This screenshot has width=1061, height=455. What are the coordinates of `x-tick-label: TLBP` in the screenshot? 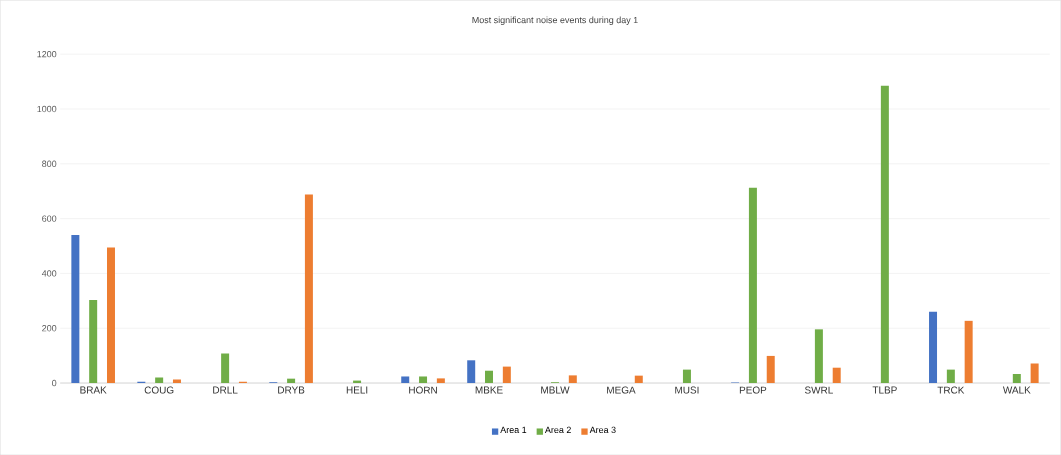 It's located at (884, 390).